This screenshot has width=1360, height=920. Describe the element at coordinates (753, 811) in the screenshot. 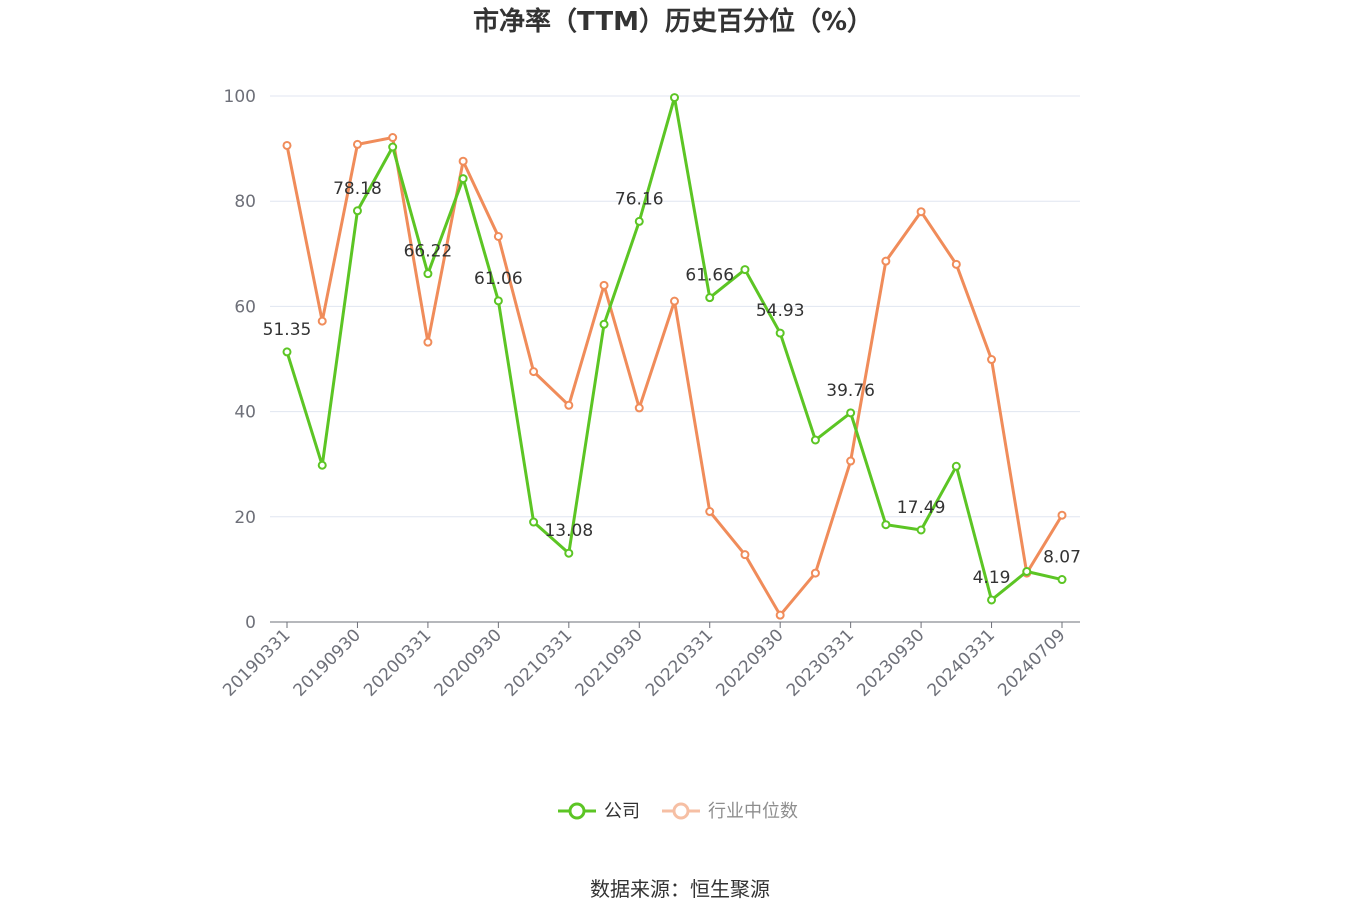

I see `legend-label: 行业中位数` at that location.